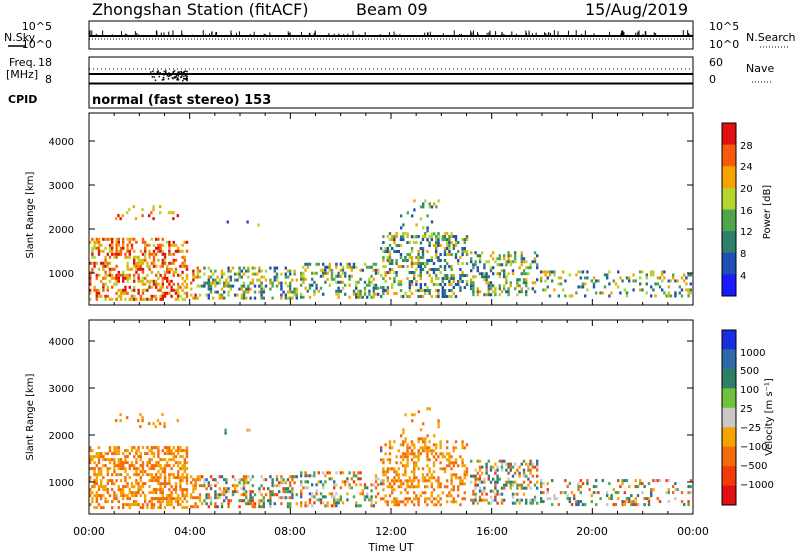 This screenshot has height=554, width=800. Describe the element at coordinates (636, 9) in the screenshot. I see `date-label: 15/Aug/2019` at that location.